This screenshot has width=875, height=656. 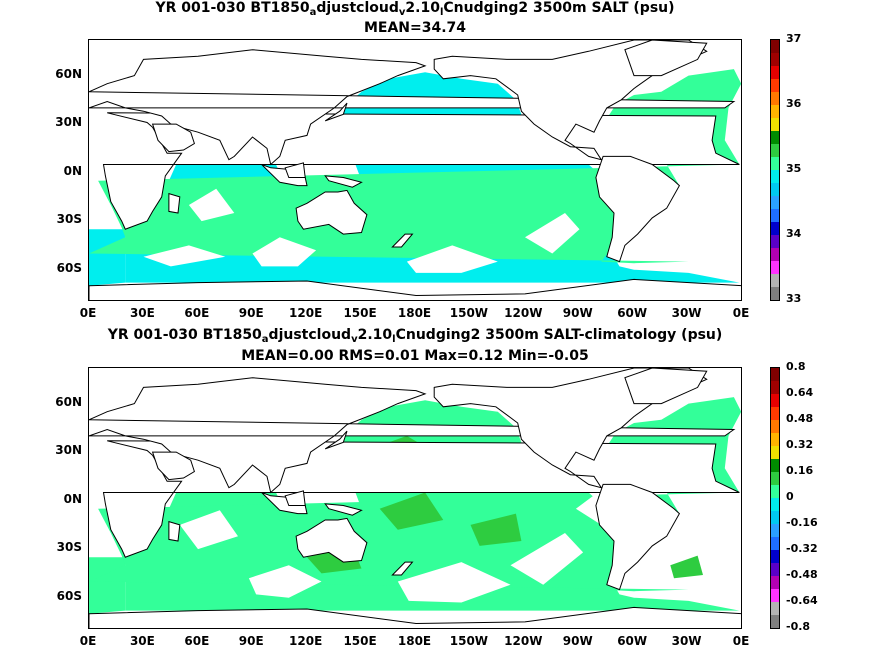 I want to click on top-colorbar, so click(x=775, y=170).